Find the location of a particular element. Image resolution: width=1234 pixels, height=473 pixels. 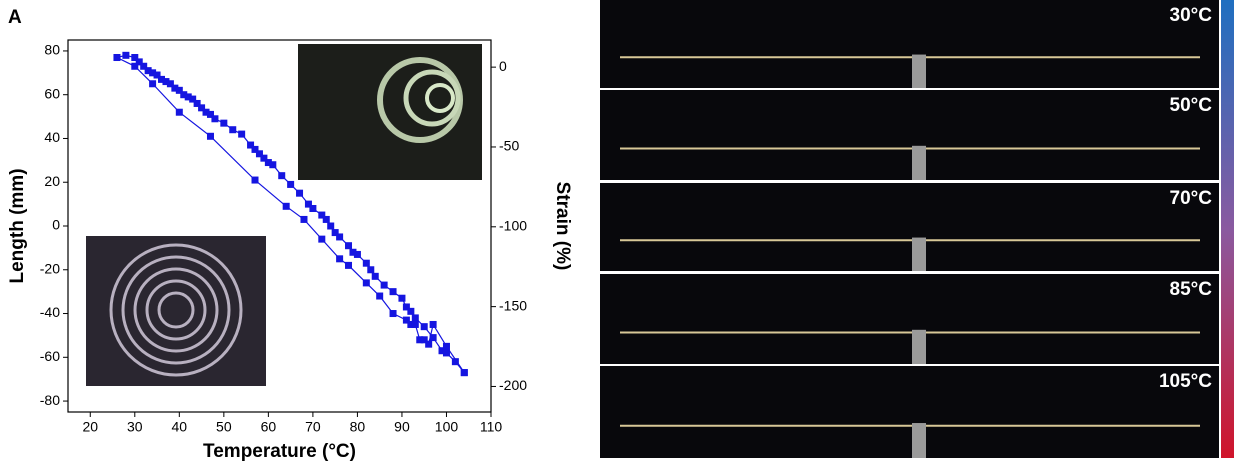

y-tick-label: -40 is located at coordinates (50, 312).